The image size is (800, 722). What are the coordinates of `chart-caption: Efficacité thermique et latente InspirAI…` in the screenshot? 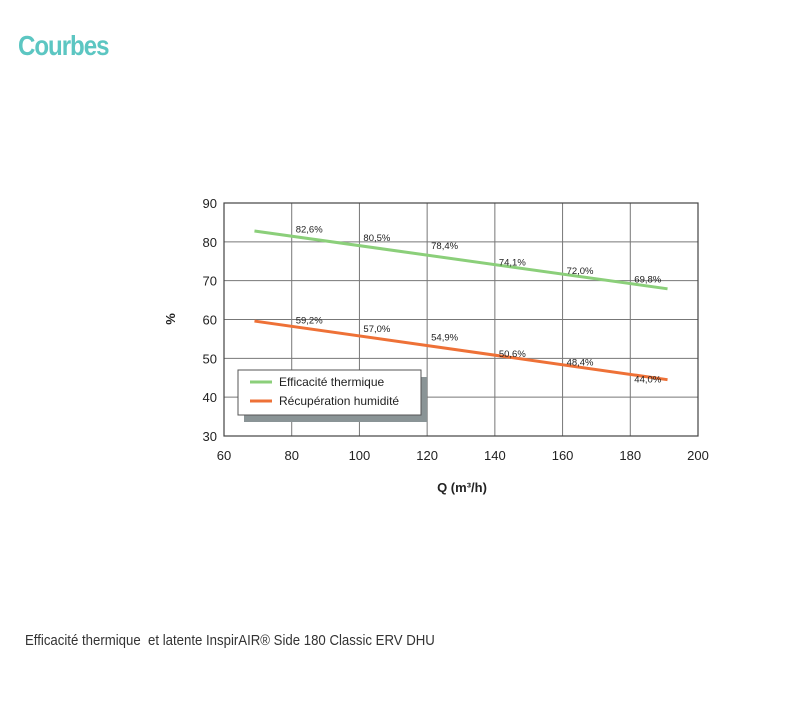 It's located at (230, 640).